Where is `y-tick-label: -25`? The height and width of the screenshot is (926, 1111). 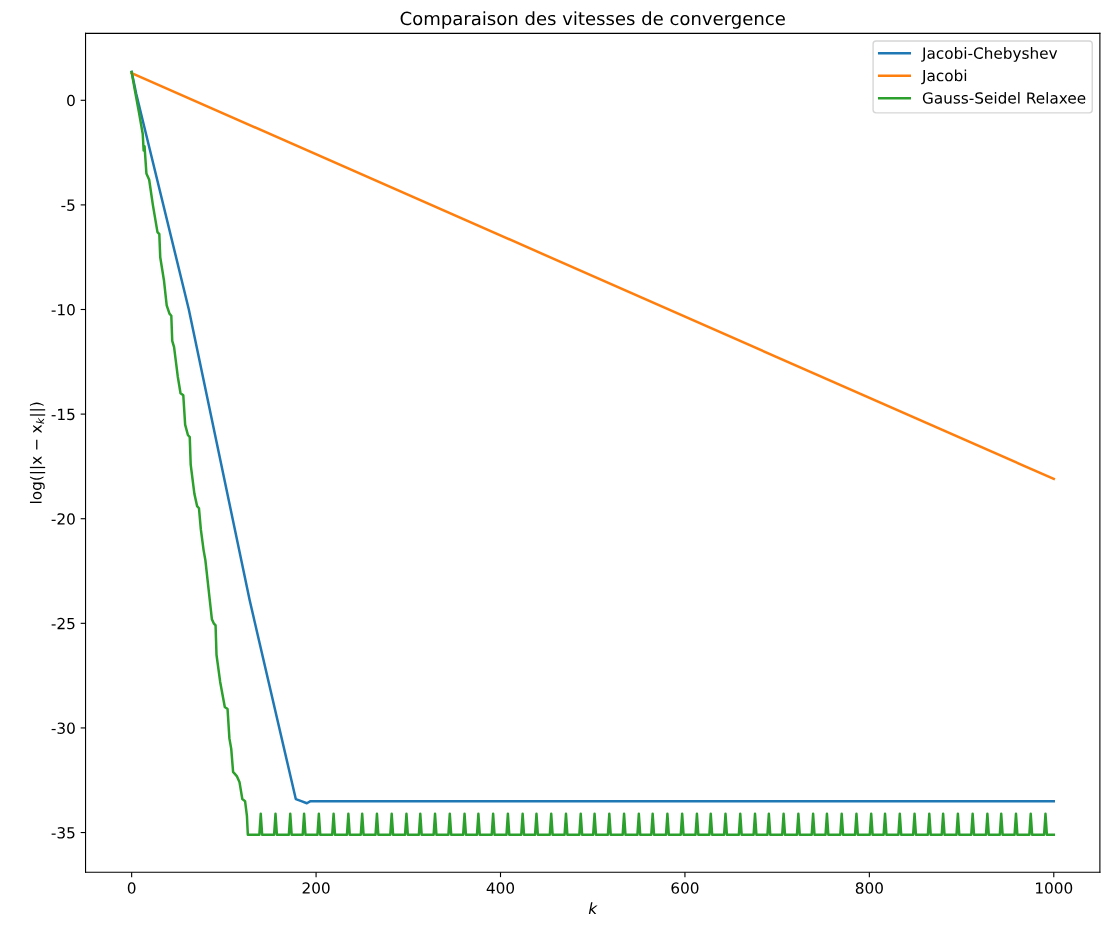 y-tick-label: -25 is located at coordinates (63, 623).